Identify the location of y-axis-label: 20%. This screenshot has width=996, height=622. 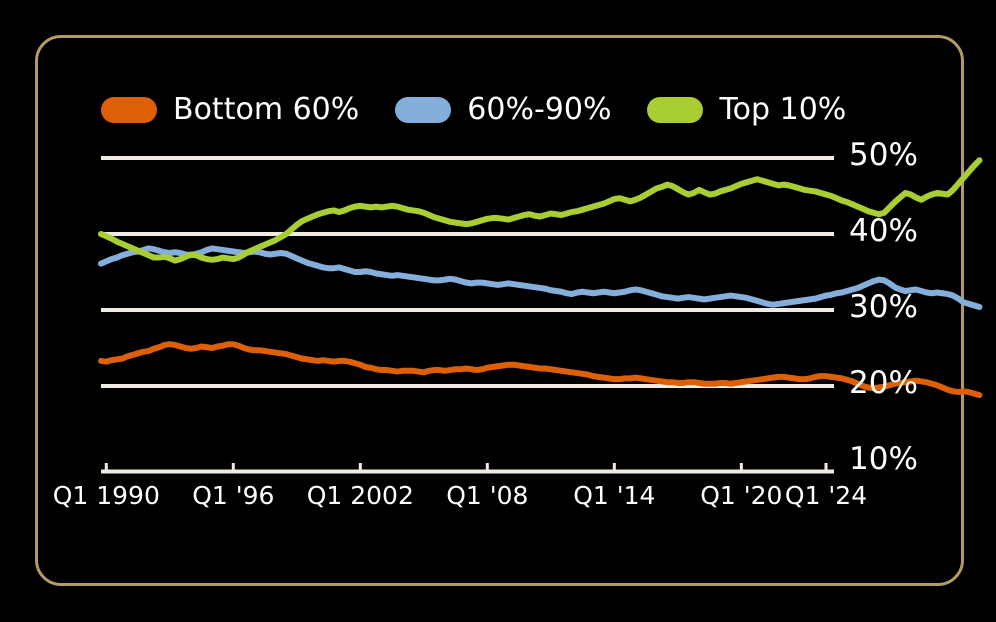
(883, 383).